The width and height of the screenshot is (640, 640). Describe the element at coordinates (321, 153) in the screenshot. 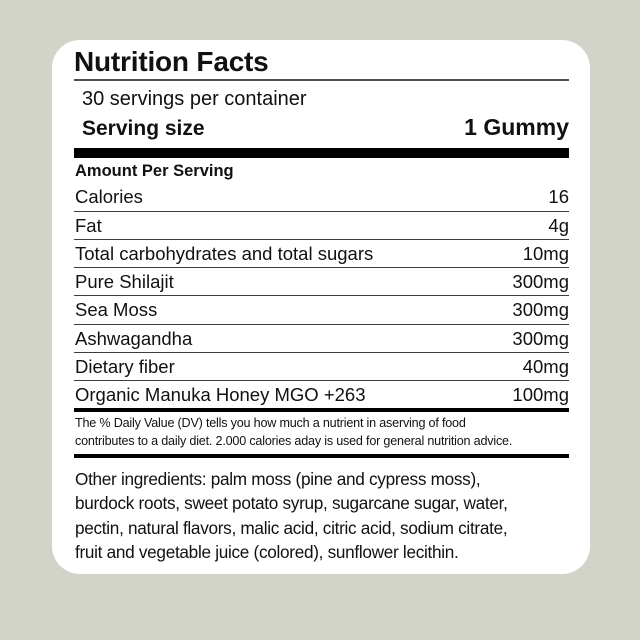

I see `thick-divider` at that location.